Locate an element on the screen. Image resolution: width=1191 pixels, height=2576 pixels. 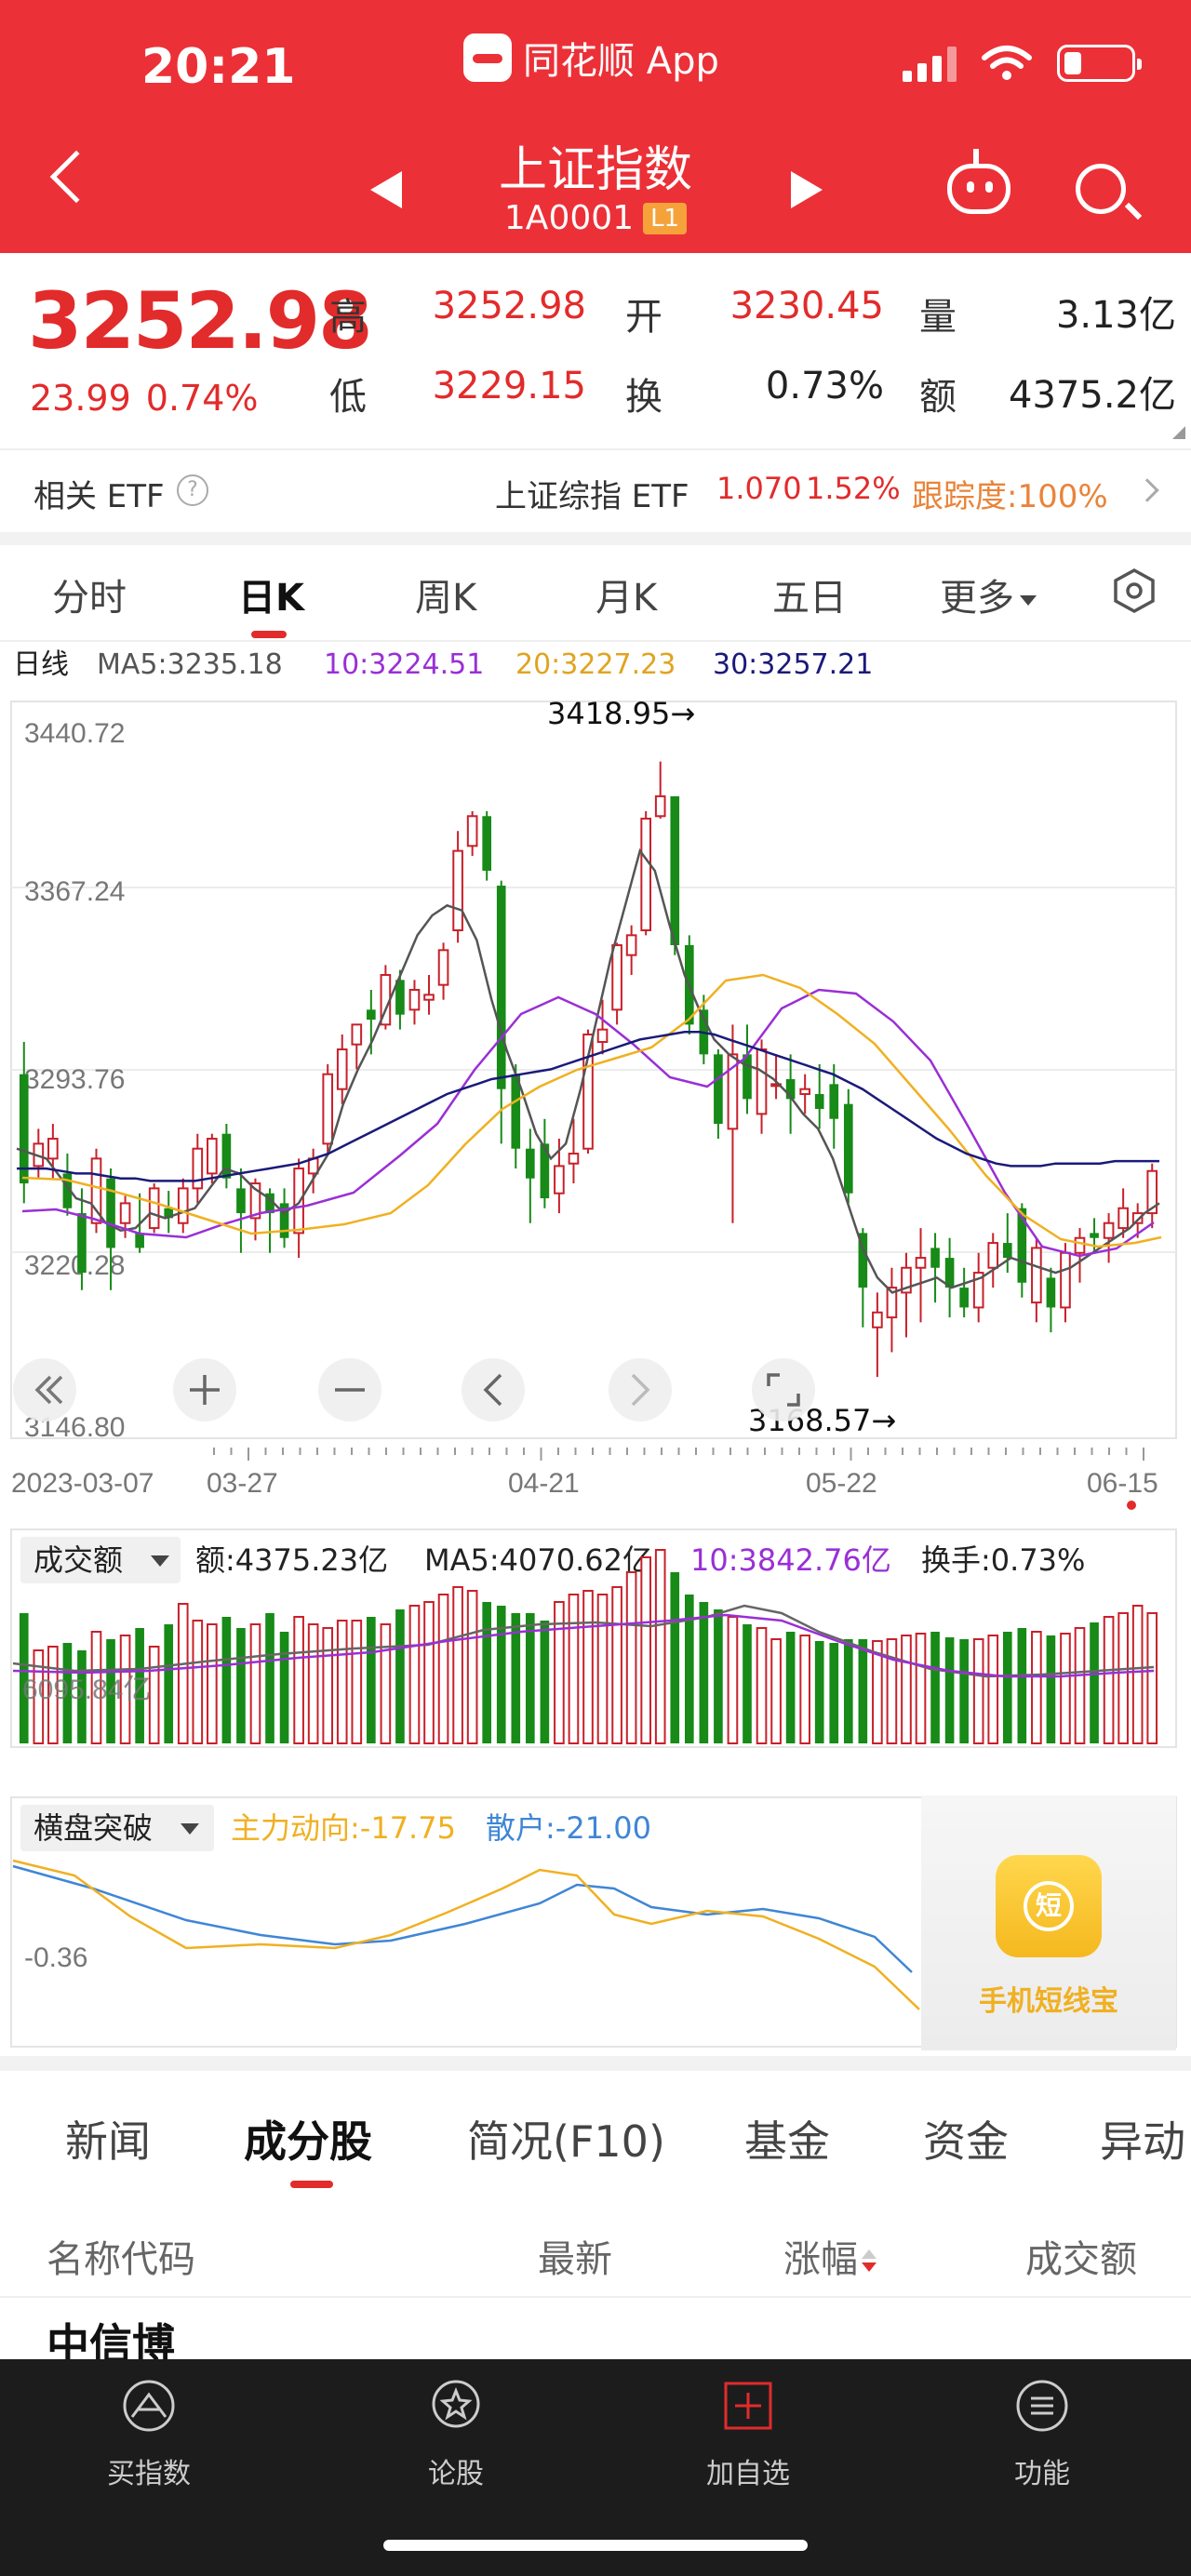
volume-bars is located at coordinates (588, 1646).